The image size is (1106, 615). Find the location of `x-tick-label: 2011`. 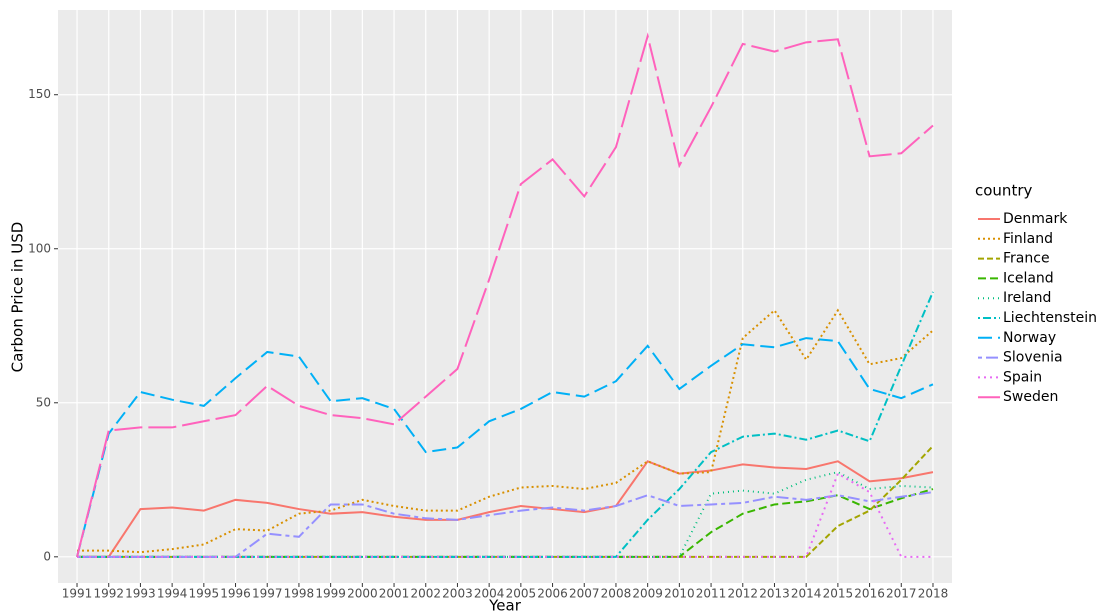

x-tick-label: 2011 is located at coordinates (711, 594).